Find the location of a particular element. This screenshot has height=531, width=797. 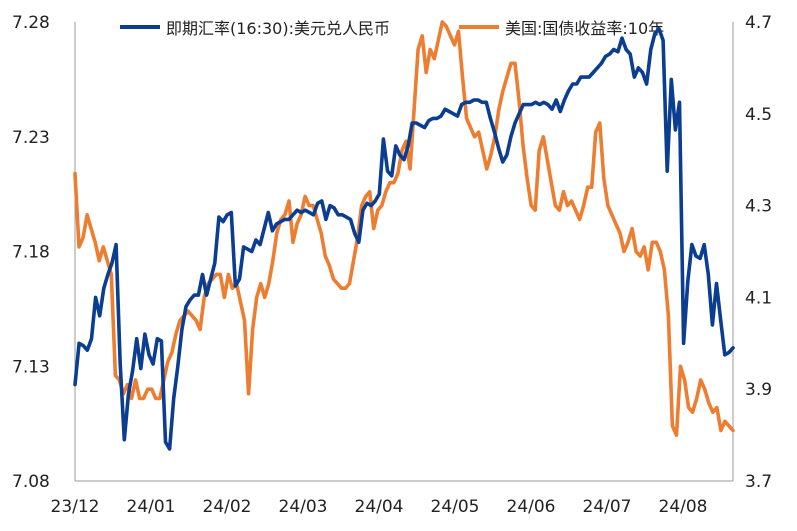

x-tick-label: 24/07 is located at coordinates (607, 507).